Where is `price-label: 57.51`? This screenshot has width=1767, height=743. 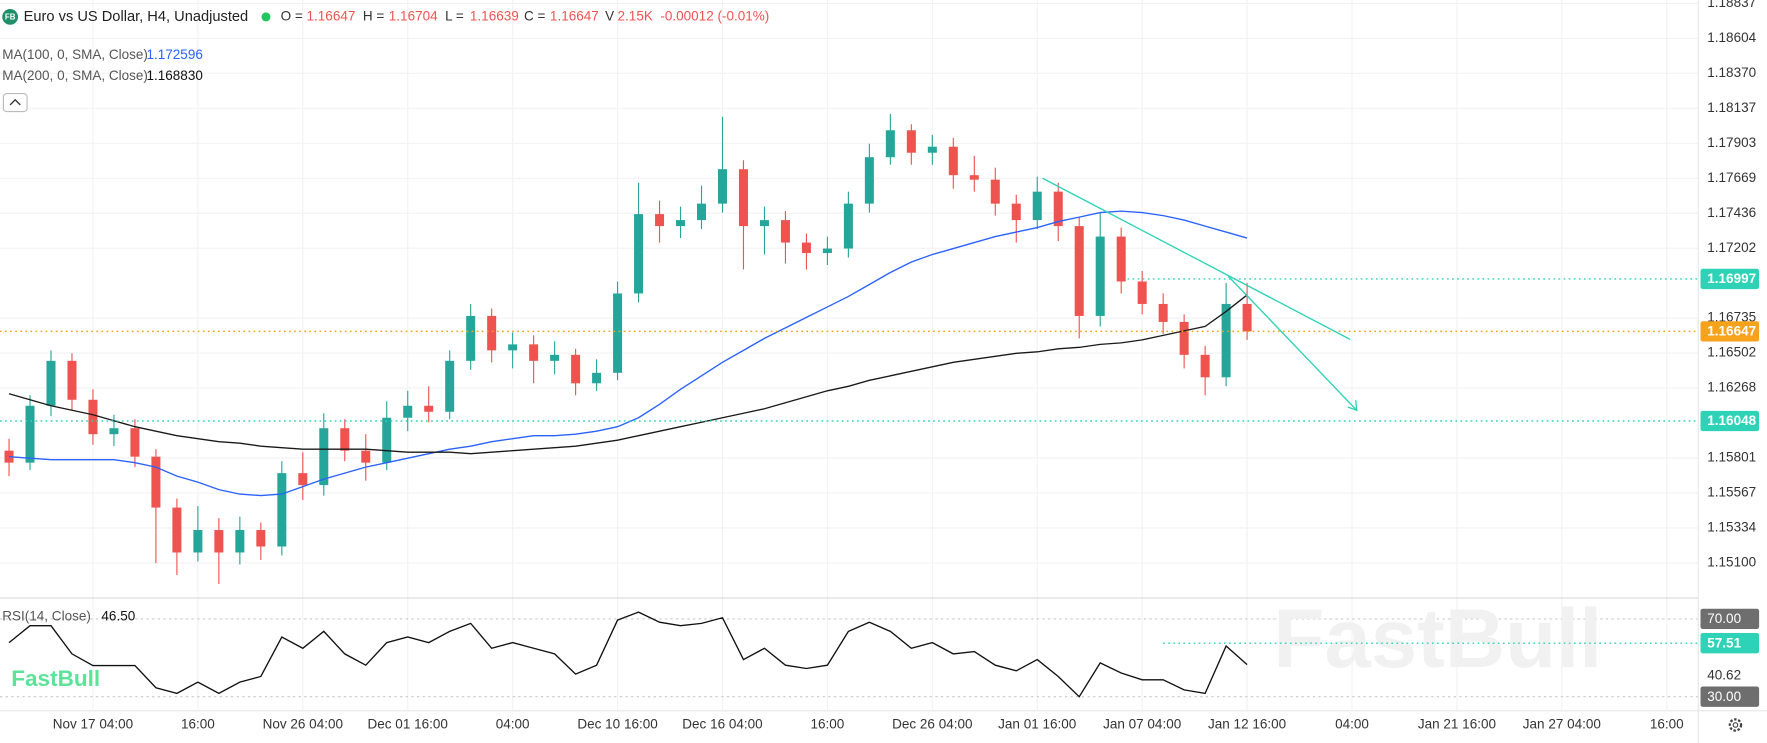
price-label: 57.51 is located at coordinates (1724, 642).